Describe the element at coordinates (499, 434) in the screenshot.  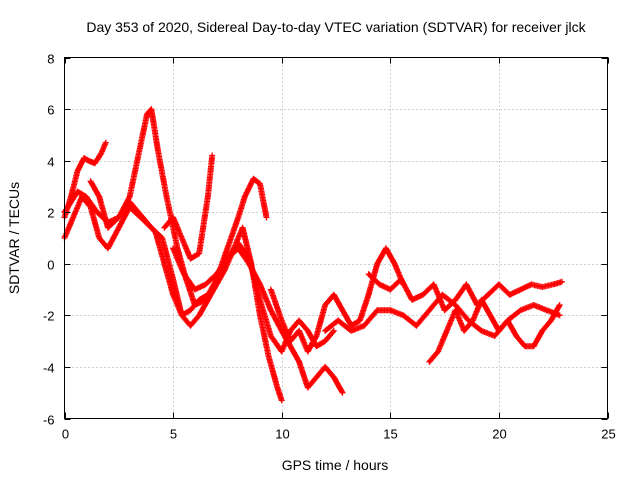
I see `x-tick-label: 20` at that location.